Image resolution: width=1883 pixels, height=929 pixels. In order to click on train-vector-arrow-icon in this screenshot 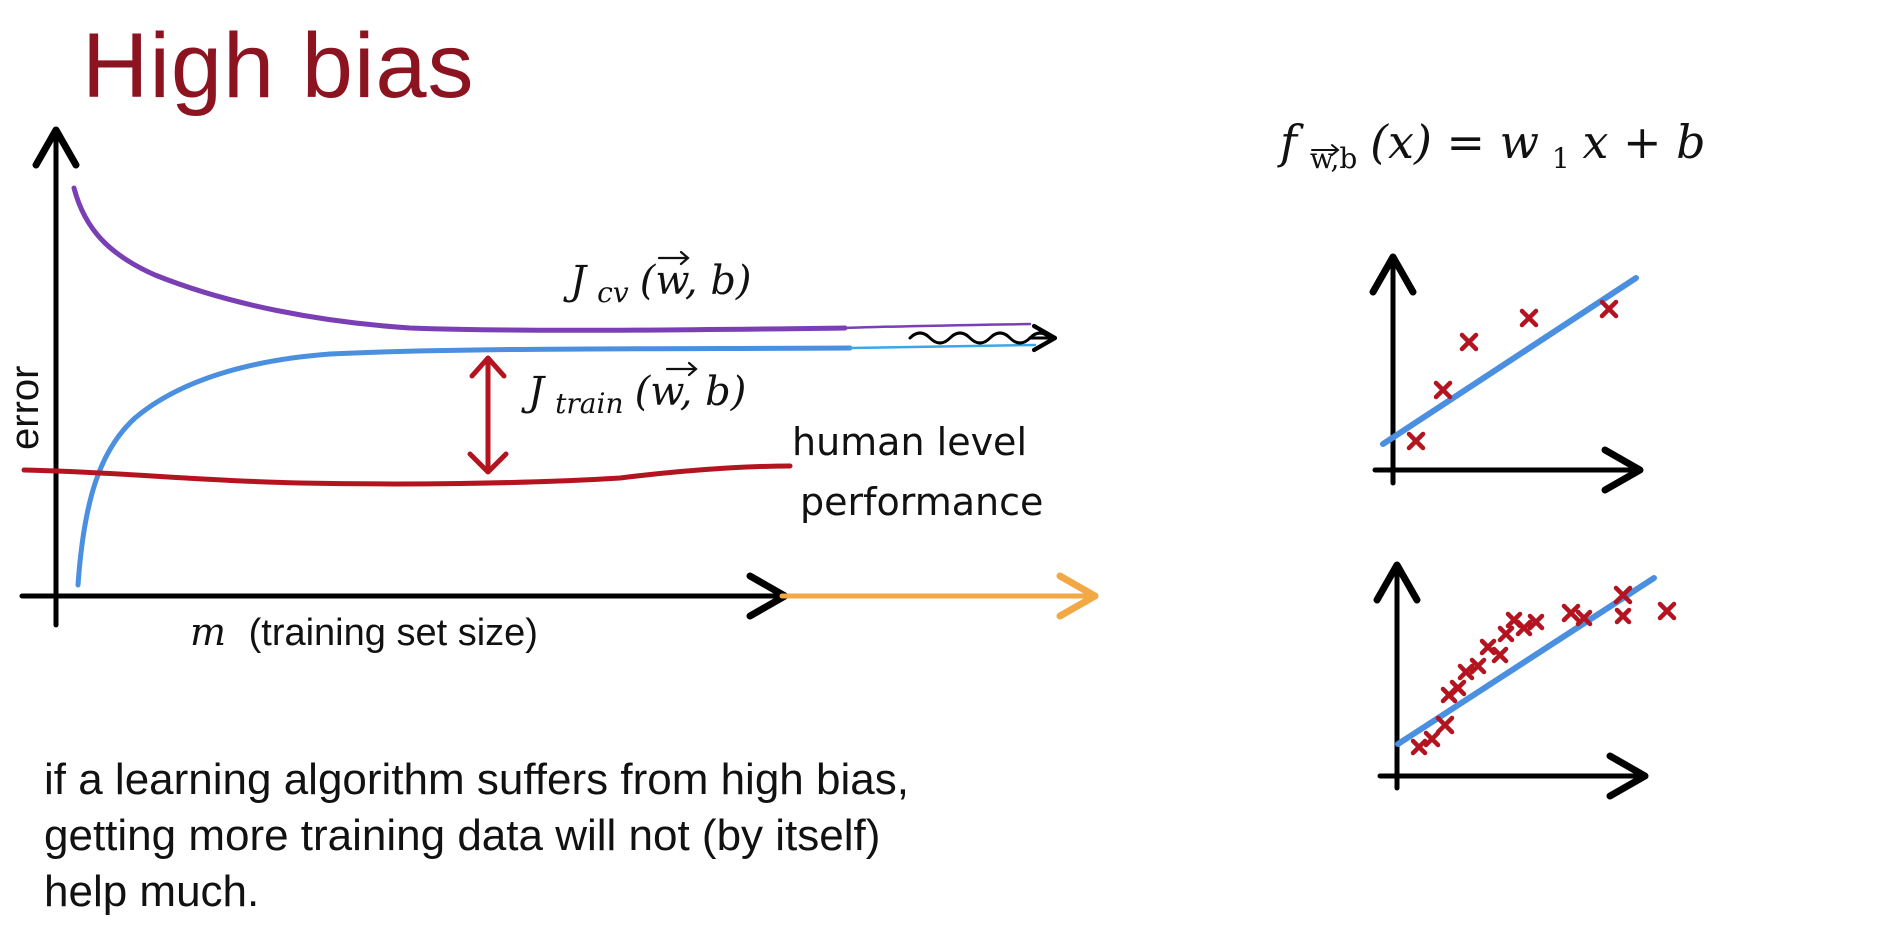, I will do `click(681, 369)`.